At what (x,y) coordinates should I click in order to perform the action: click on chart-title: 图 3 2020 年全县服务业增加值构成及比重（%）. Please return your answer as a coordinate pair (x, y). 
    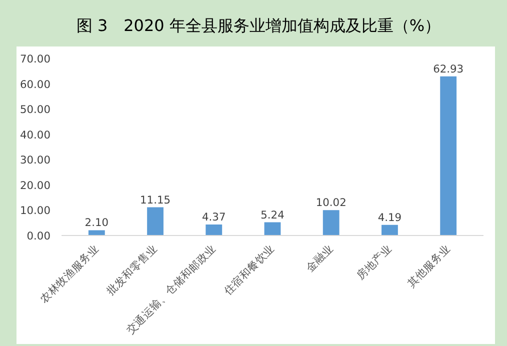
    Looking at the image, I should click on (258, 26).